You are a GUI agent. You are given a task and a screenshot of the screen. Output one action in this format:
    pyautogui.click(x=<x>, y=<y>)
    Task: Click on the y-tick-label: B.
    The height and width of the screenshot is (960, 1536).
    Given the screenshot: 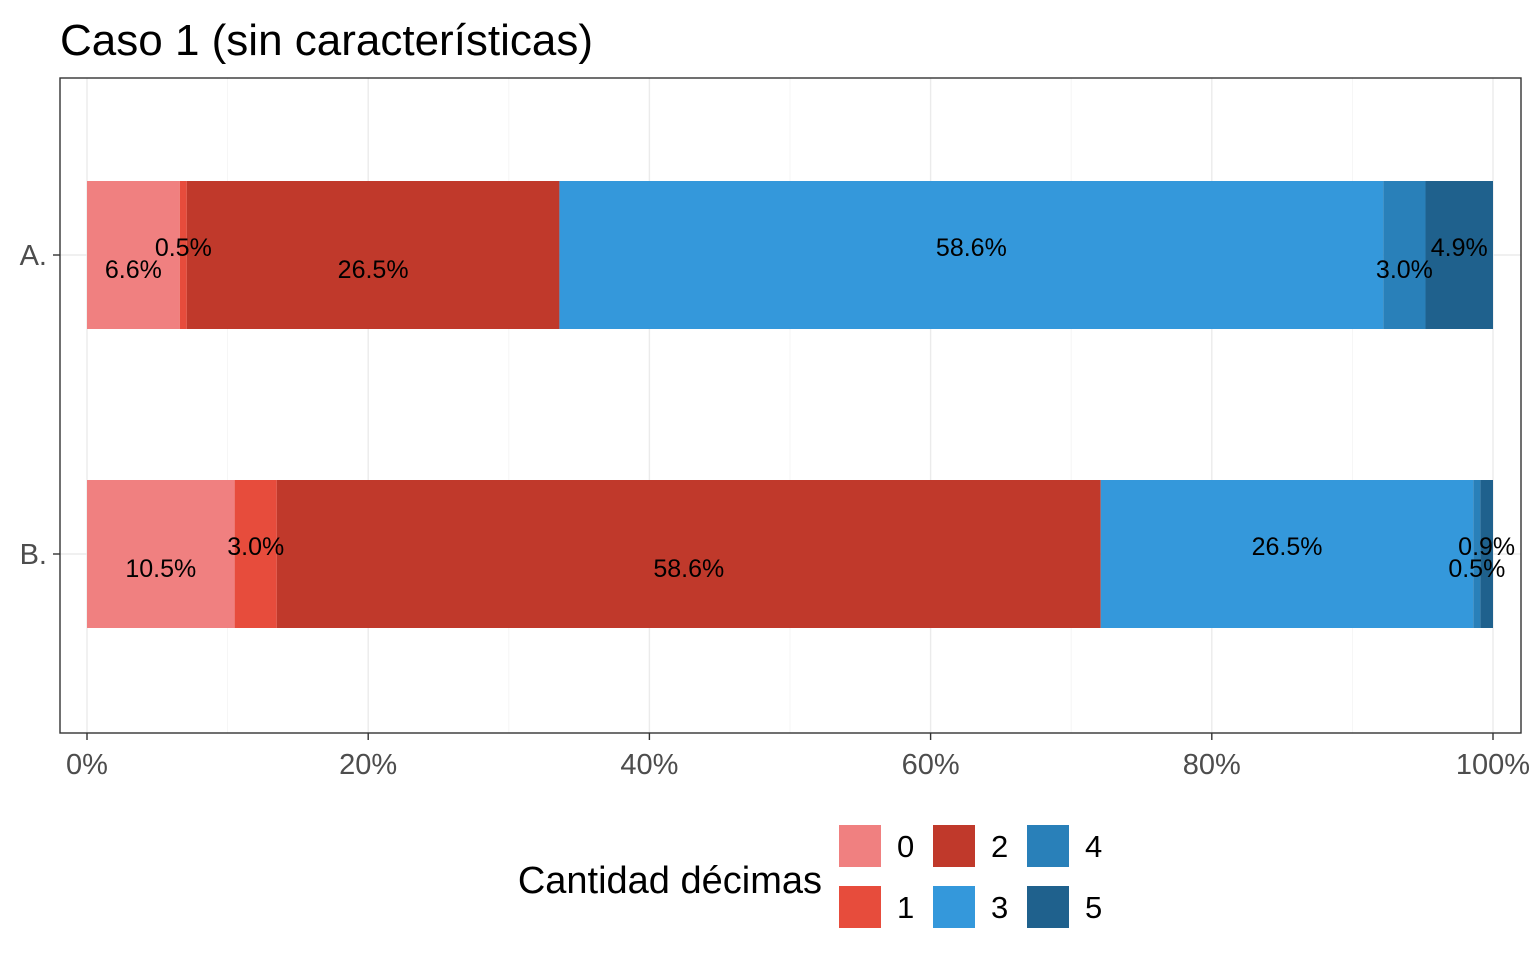 What is the action you would take?
    pyautogui.click(x=33, y=555)
    